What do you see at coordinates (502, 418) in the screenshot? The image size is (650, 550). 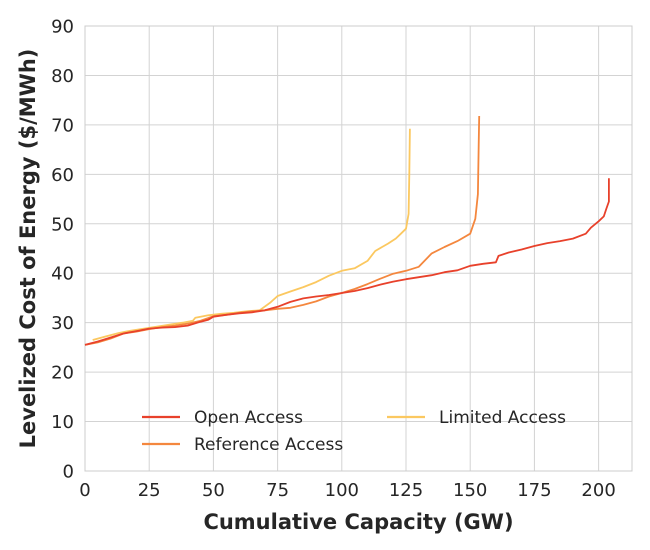 I see `legend-label: Limited Access` at bounding box center [502, 418].